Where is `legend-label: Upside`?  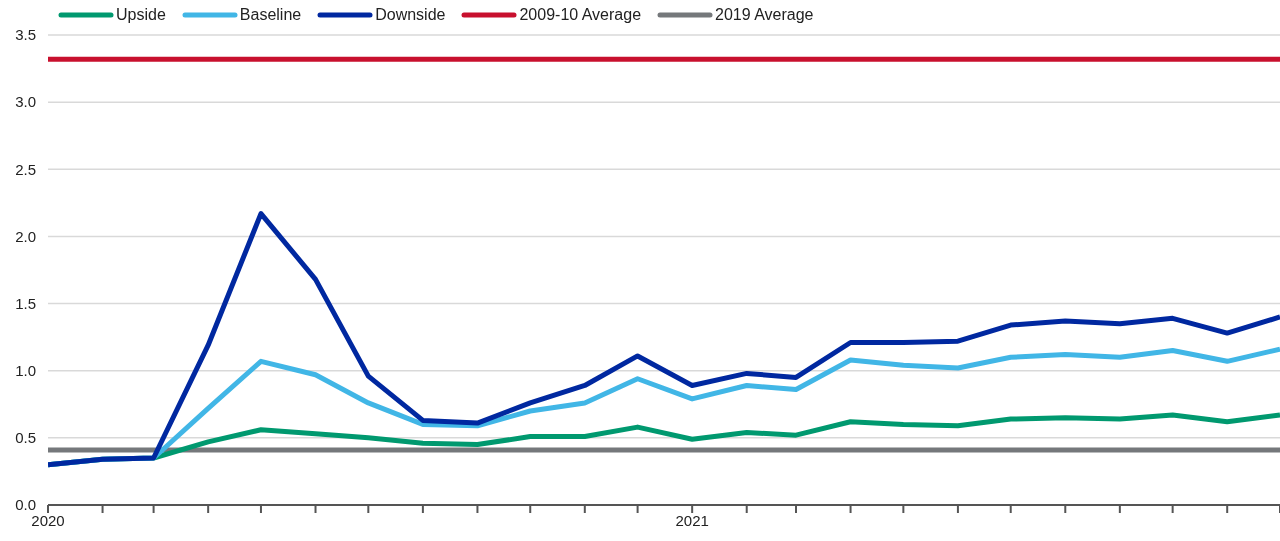 legend-label: Upside is located at coordinates (141, 15).